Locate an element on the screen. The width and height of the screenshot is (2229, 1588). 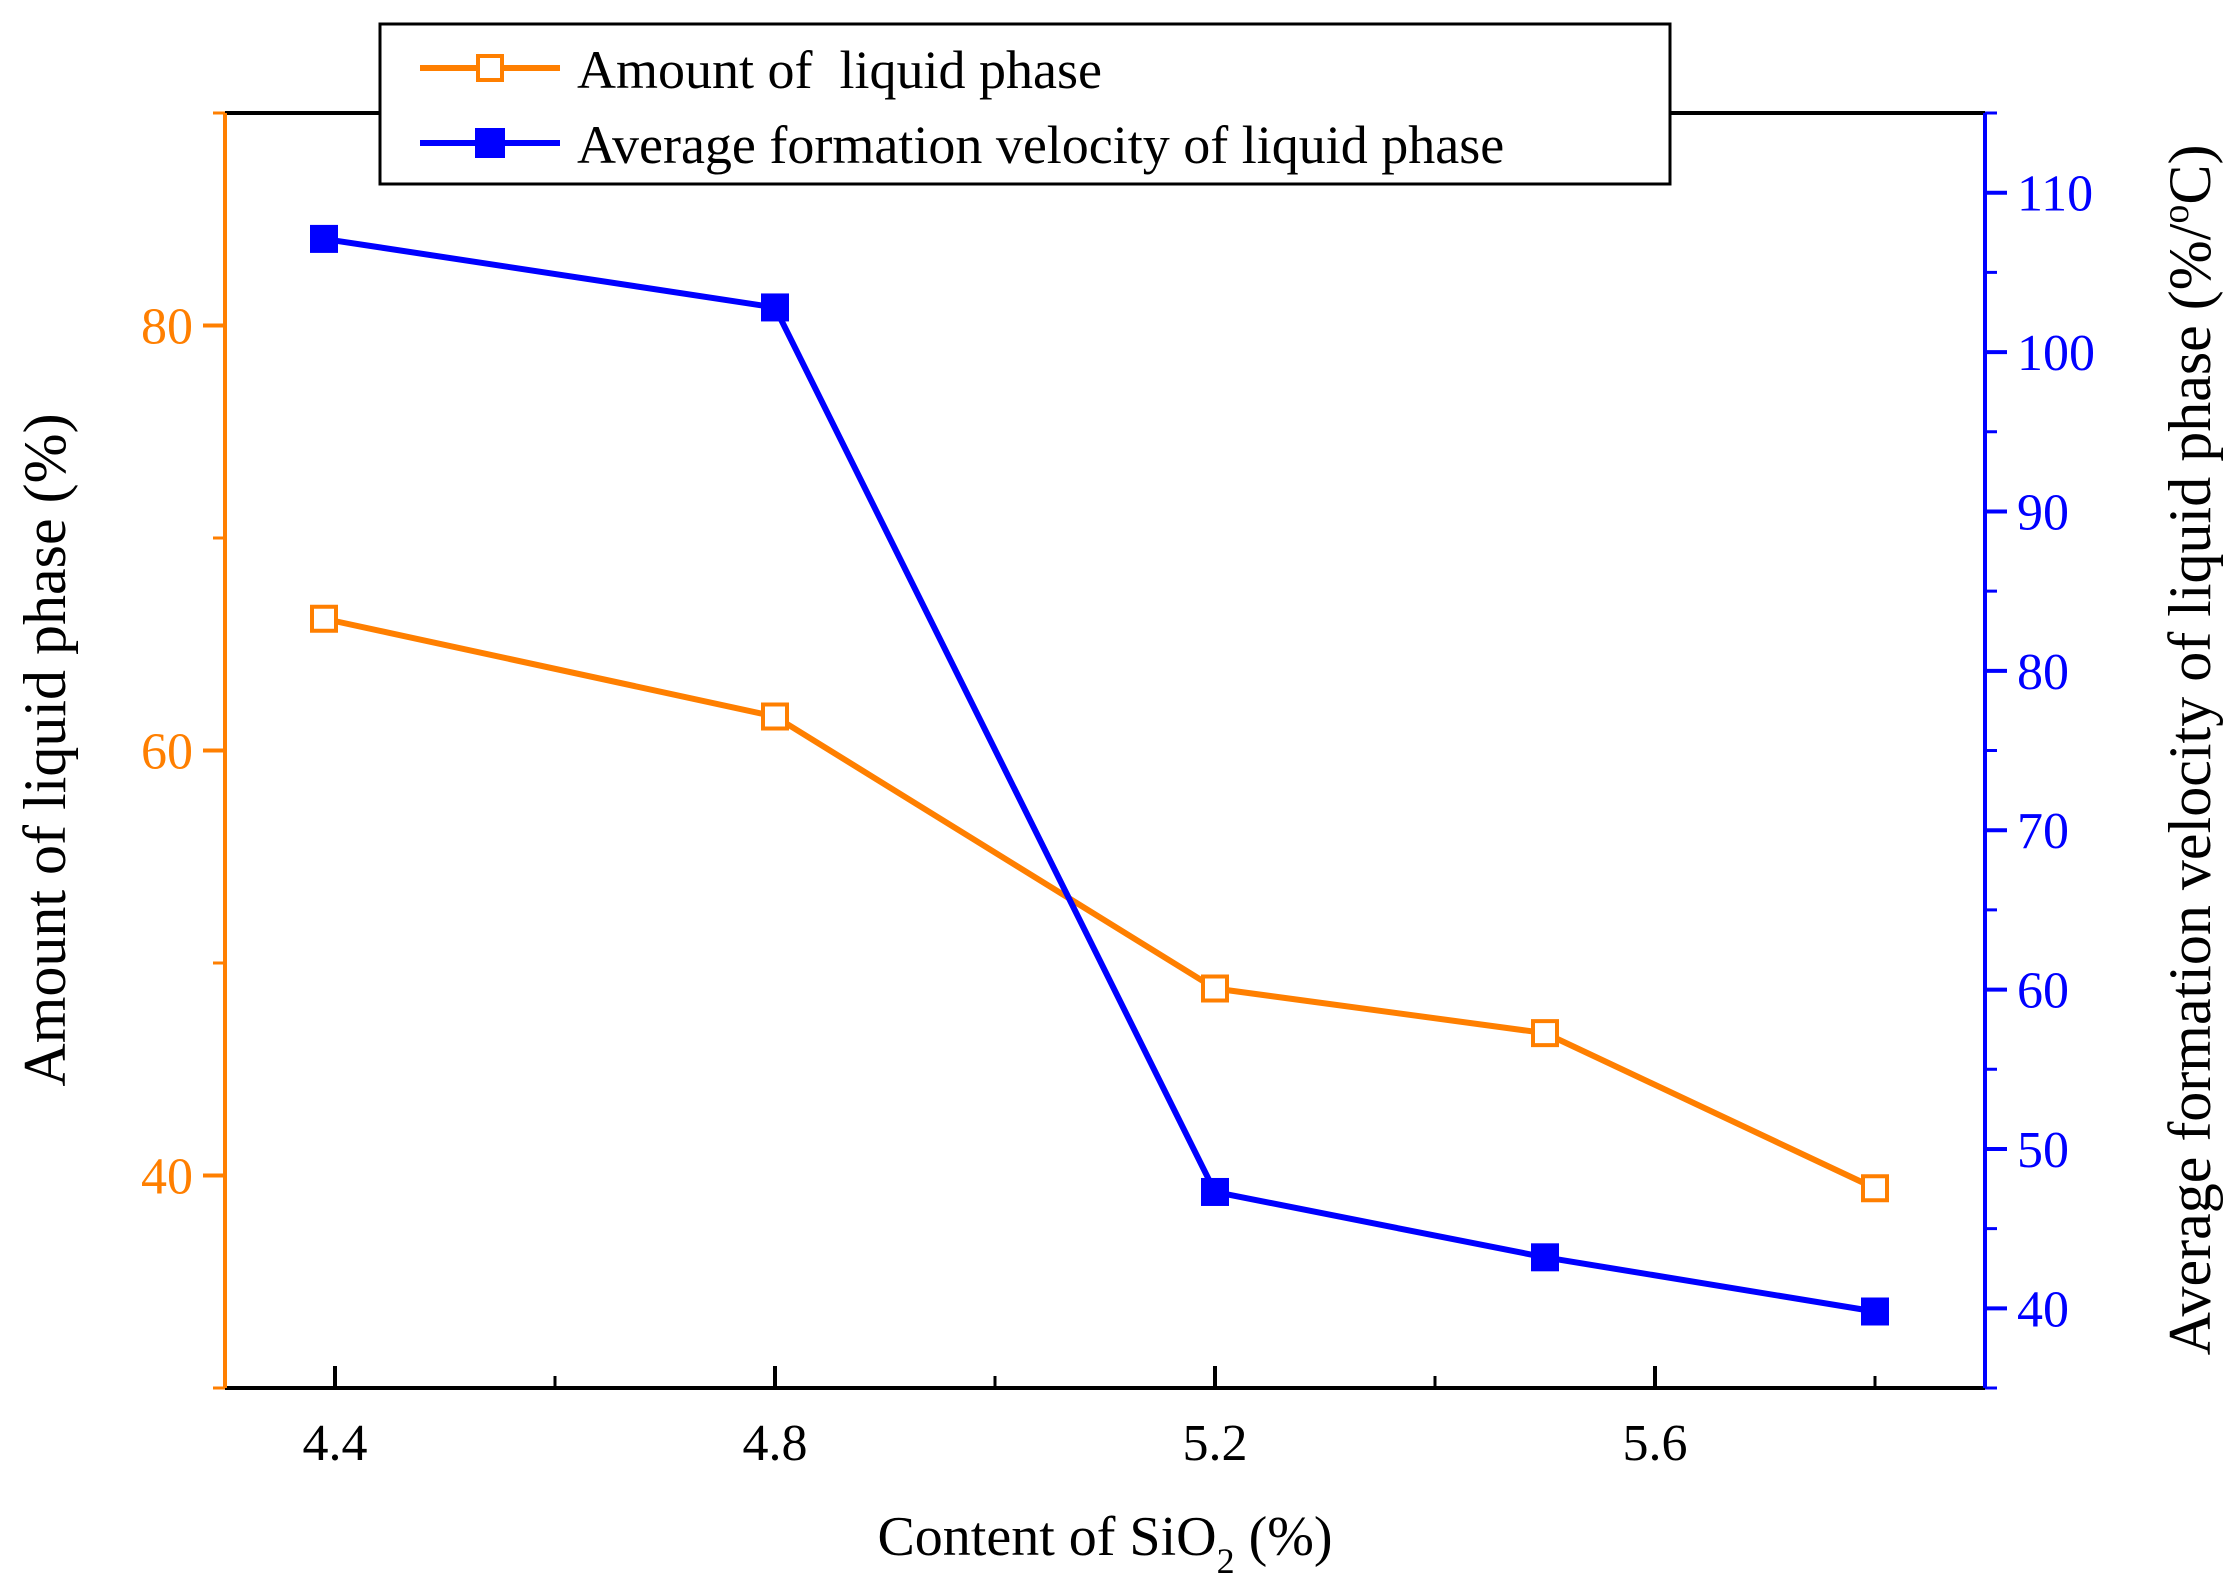
legend-marker-velocity is located at coordinates (490, 143).